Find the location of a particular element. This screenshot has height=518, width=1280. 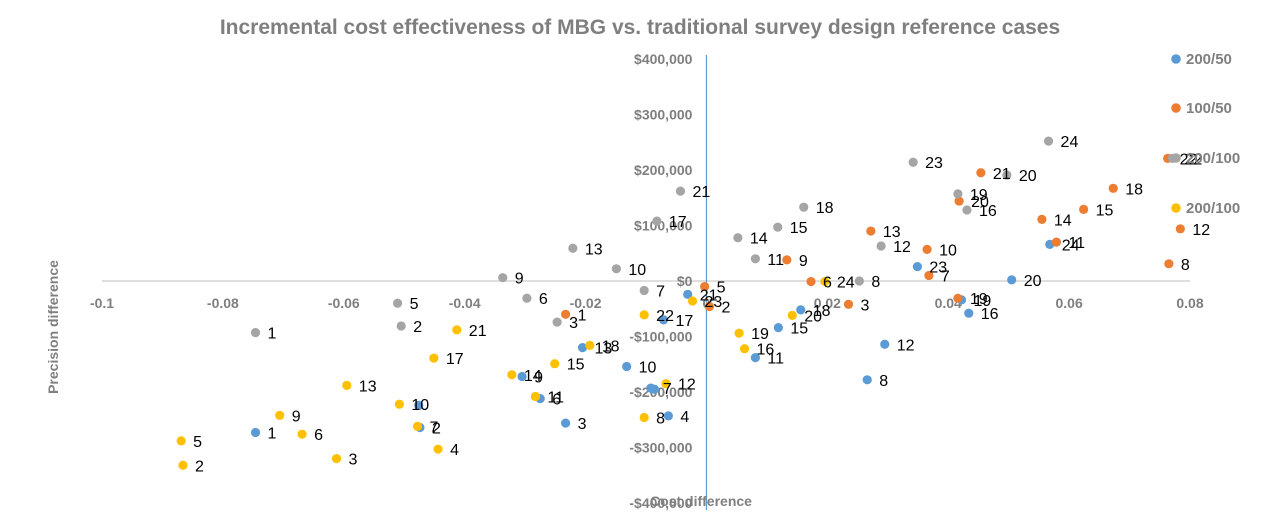

x-tick-label: 0.08 is located at coordinates (1189, 303).